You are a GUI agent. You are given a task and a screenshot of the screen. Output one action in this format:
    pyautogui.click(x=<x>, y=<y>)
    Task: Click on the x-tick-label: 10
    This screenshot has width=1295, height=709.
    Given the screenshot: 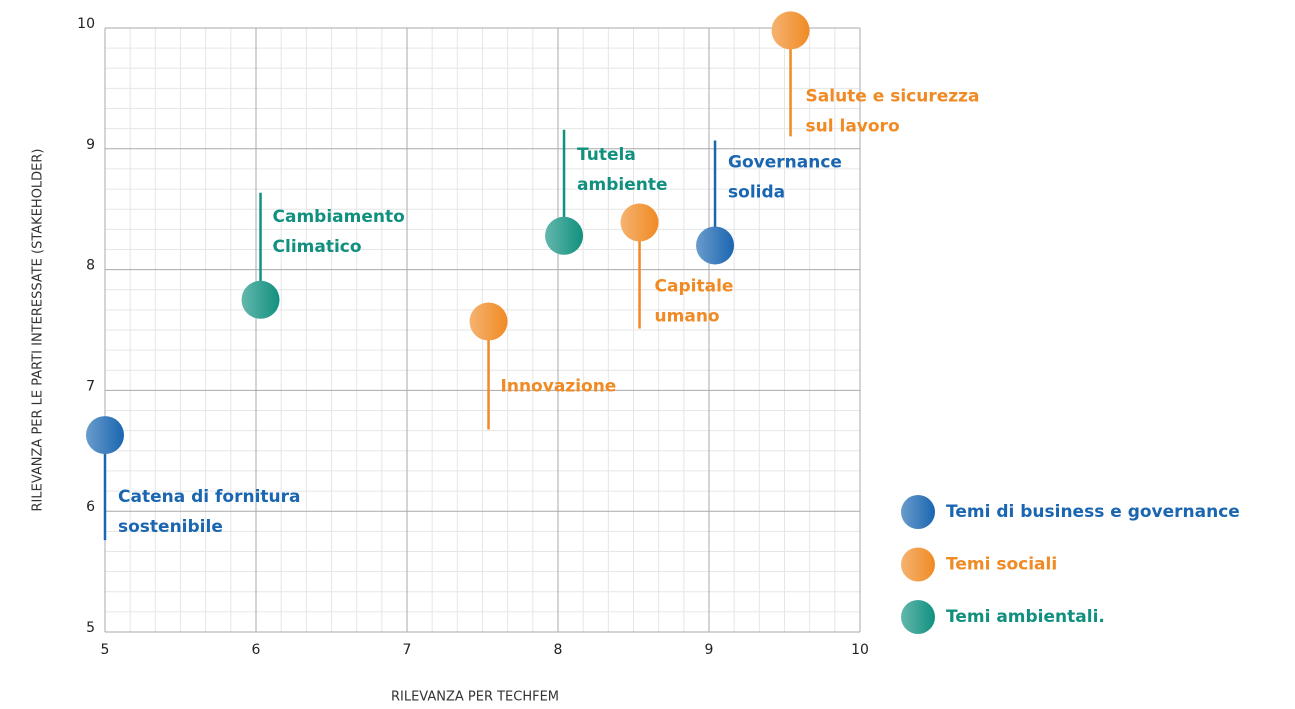 What is the action you would take?
    pyautogui.click(x=860, y=650)
    